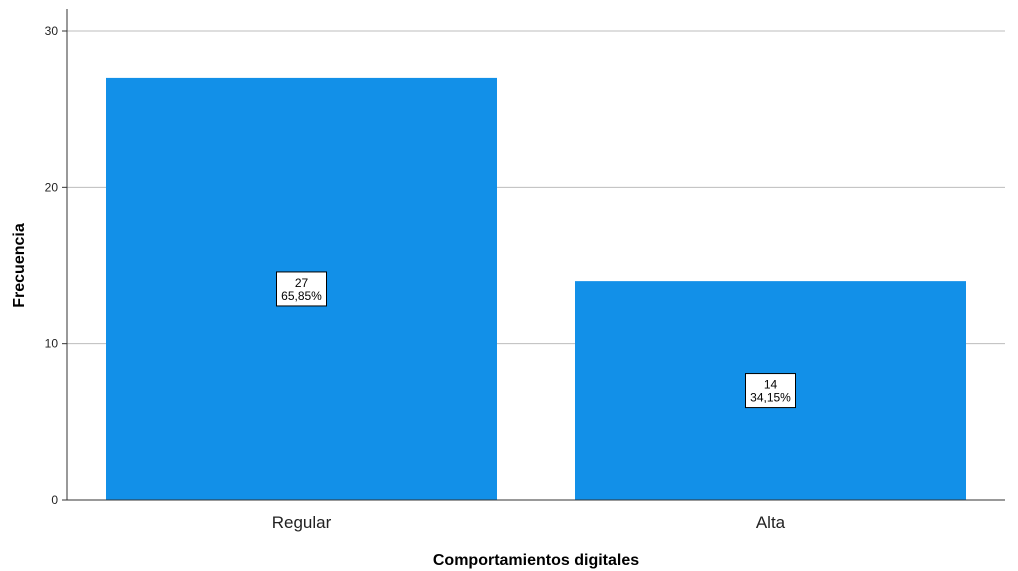  Describe the element at coordinates (771, 522) in the screenshot. I see `x-tick-label: Alta` at that location.